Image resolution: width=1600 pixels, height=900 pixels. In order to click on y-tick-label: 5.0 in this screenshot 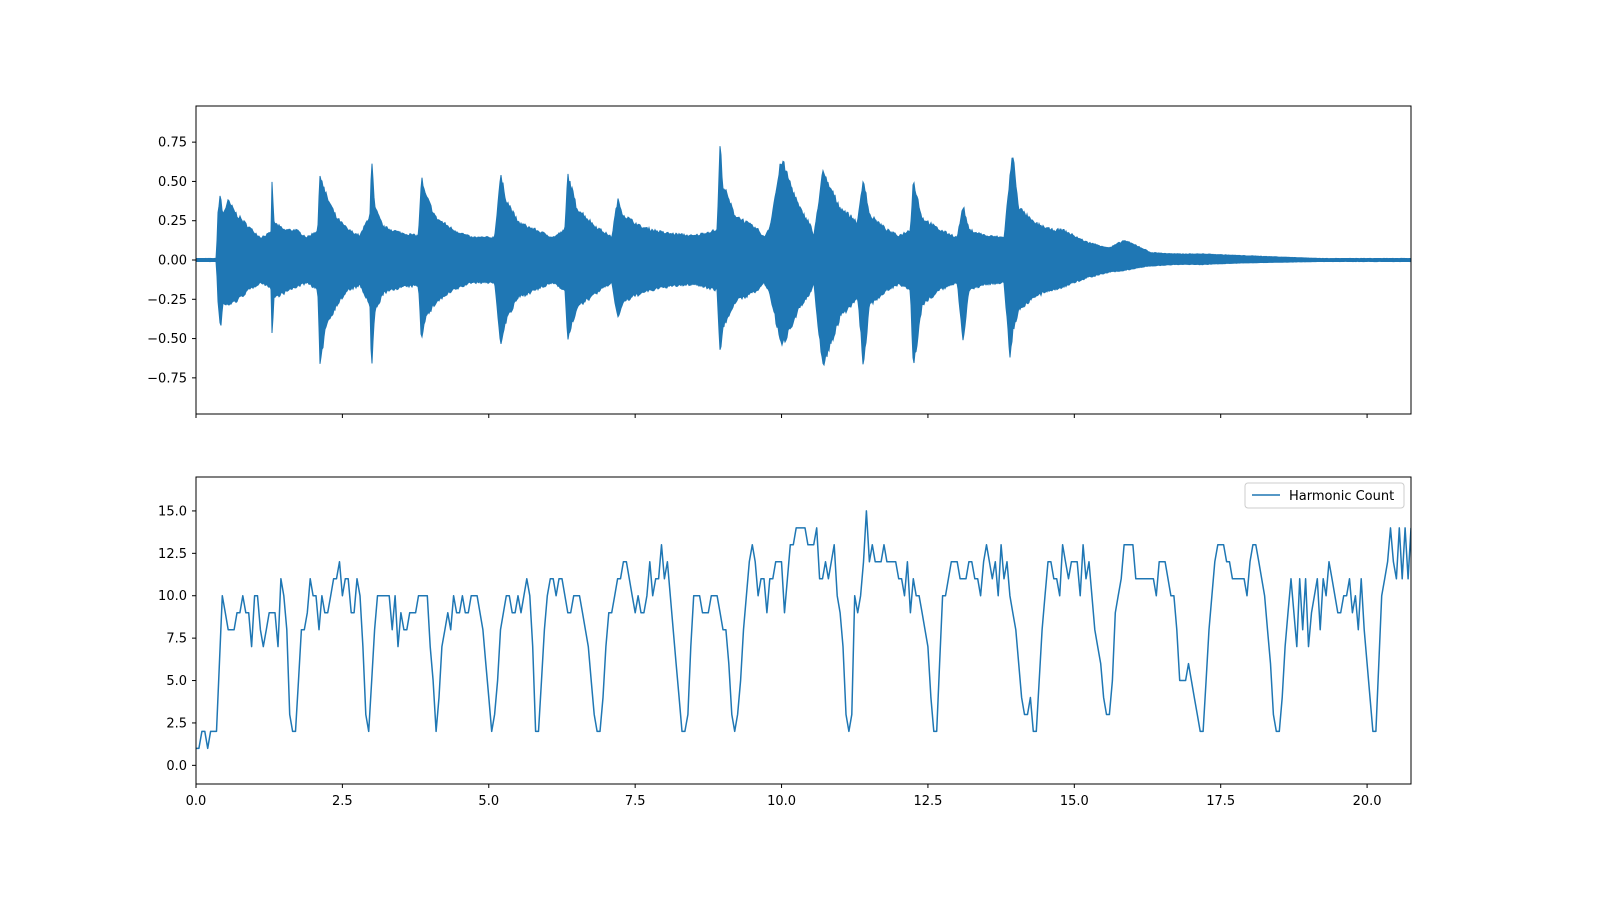, I will do `click(176, 681)`.